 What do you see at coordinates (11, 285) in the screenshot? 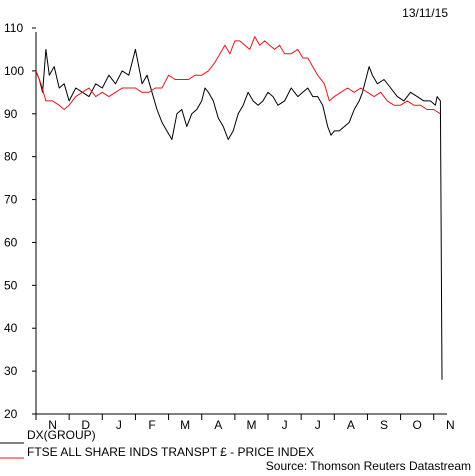
I see `y-tick-label: 50` at bounding box center [11, 285].